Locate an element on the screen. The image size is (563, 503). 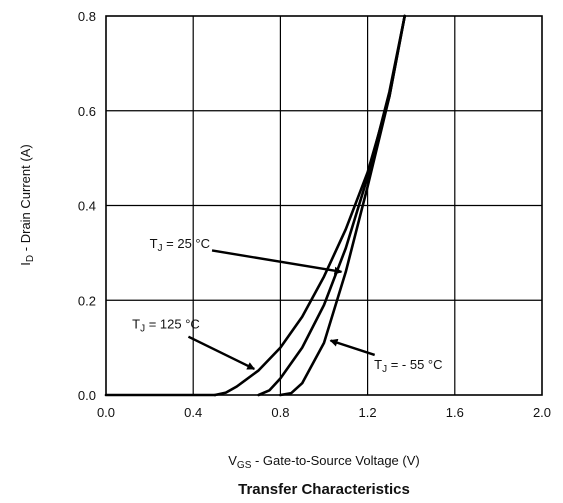
chart-caption: Transfer Characteristics is located at coordinates (324, 489).